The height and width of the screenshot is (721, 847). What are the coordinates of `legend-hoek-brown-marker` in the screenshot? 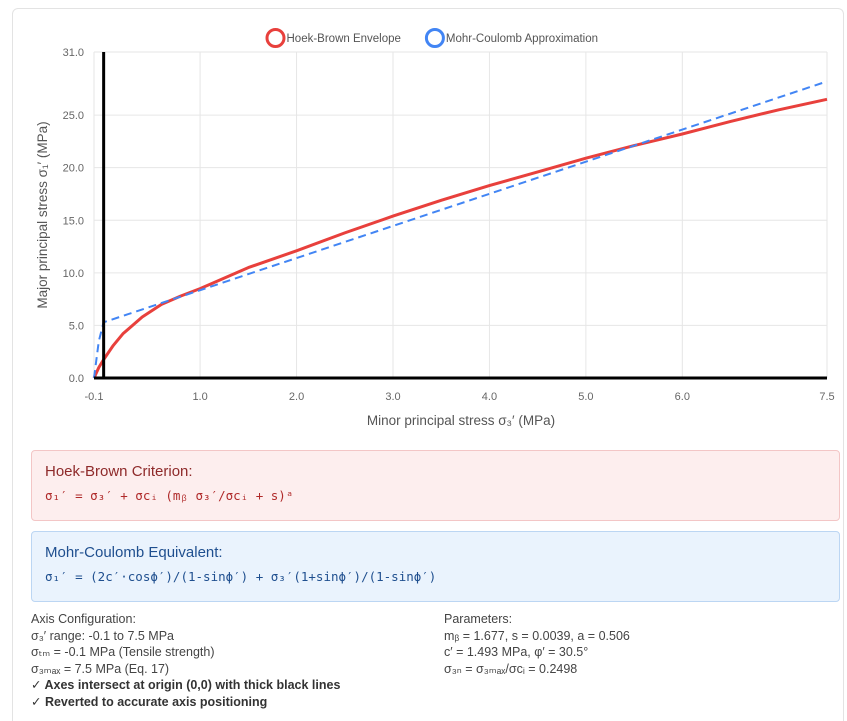 It's located at (275, 38).